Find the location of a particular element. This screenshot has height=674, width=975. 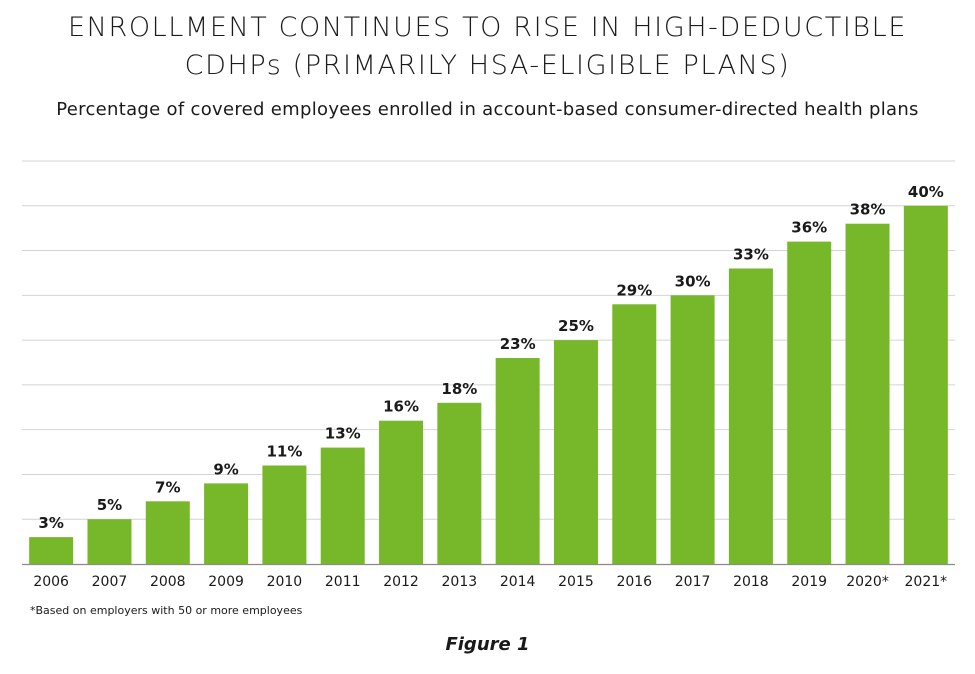

bar-2021 is located at coordinates (925, 384).